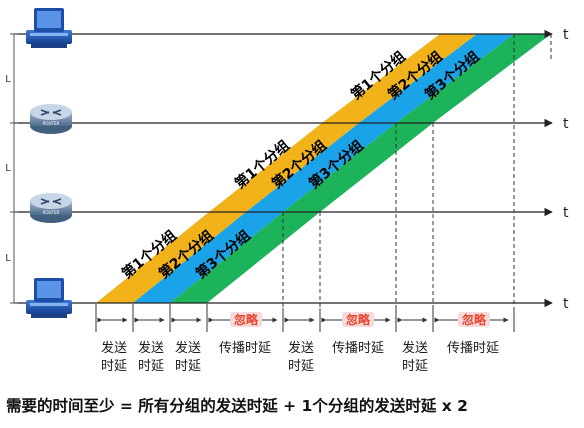  I want to click on interval-bar, so click(305, 318).